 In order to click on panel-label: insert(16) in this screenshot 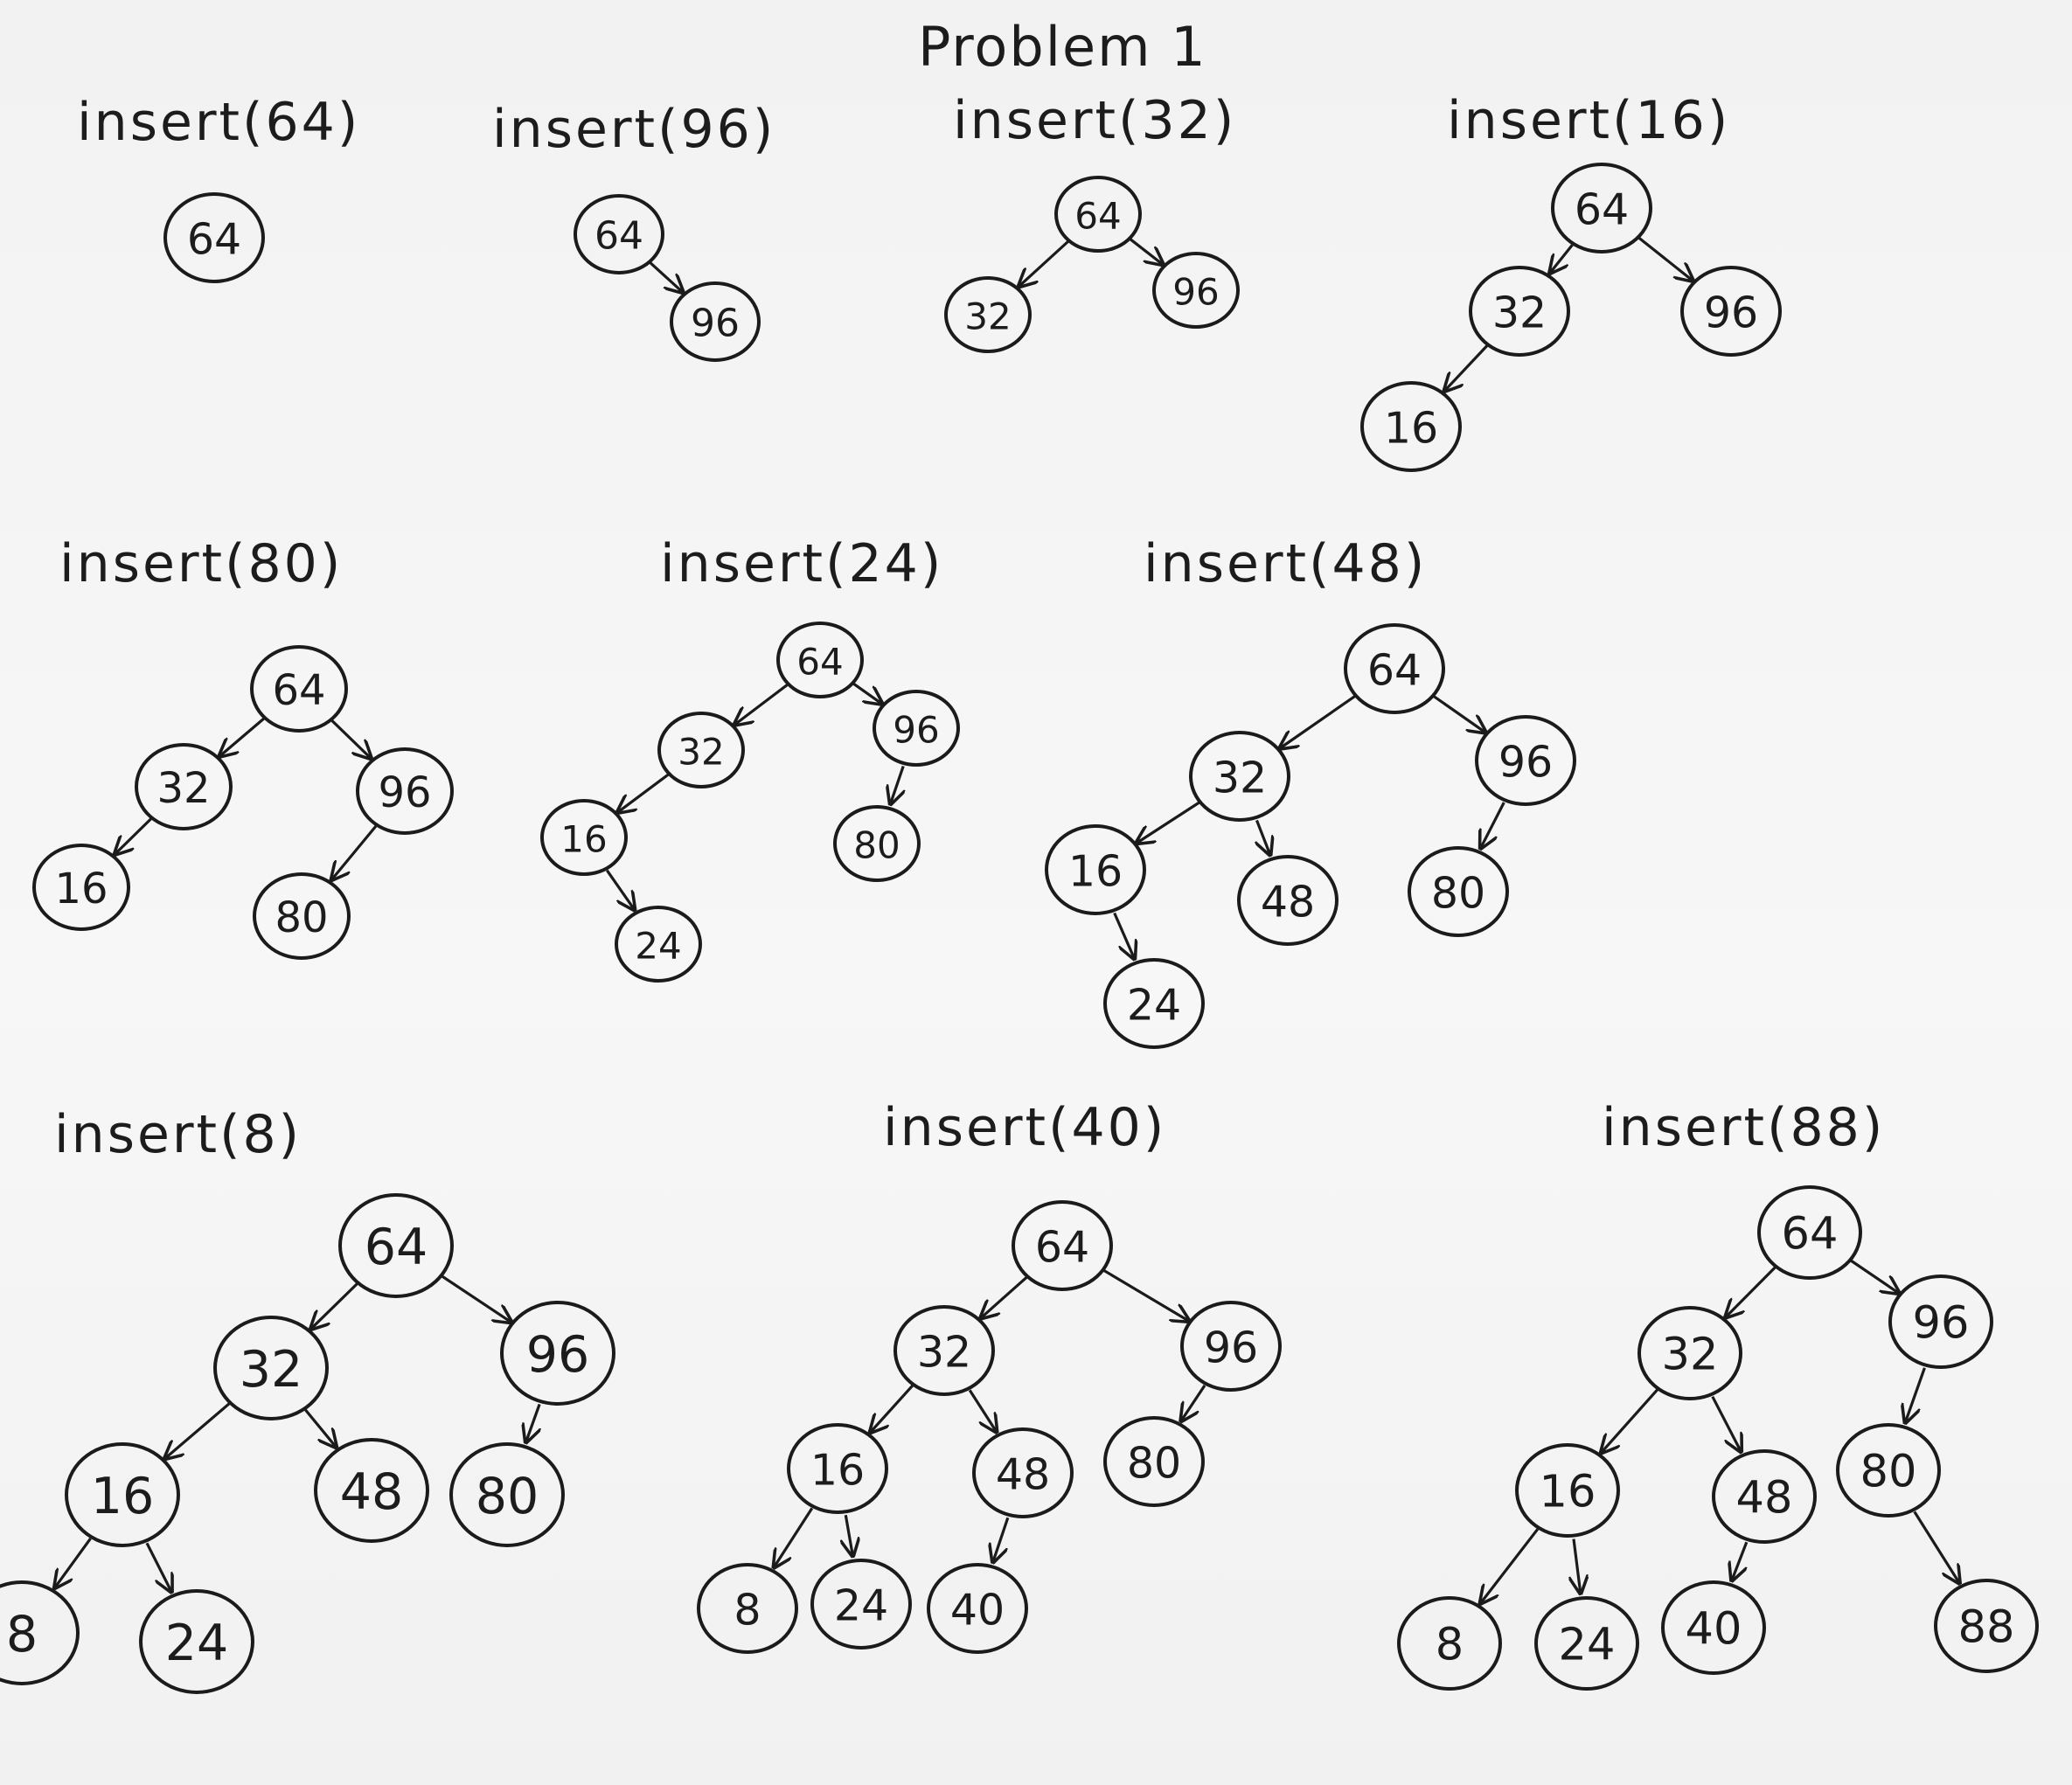, I will do `click(1588, 120)`.